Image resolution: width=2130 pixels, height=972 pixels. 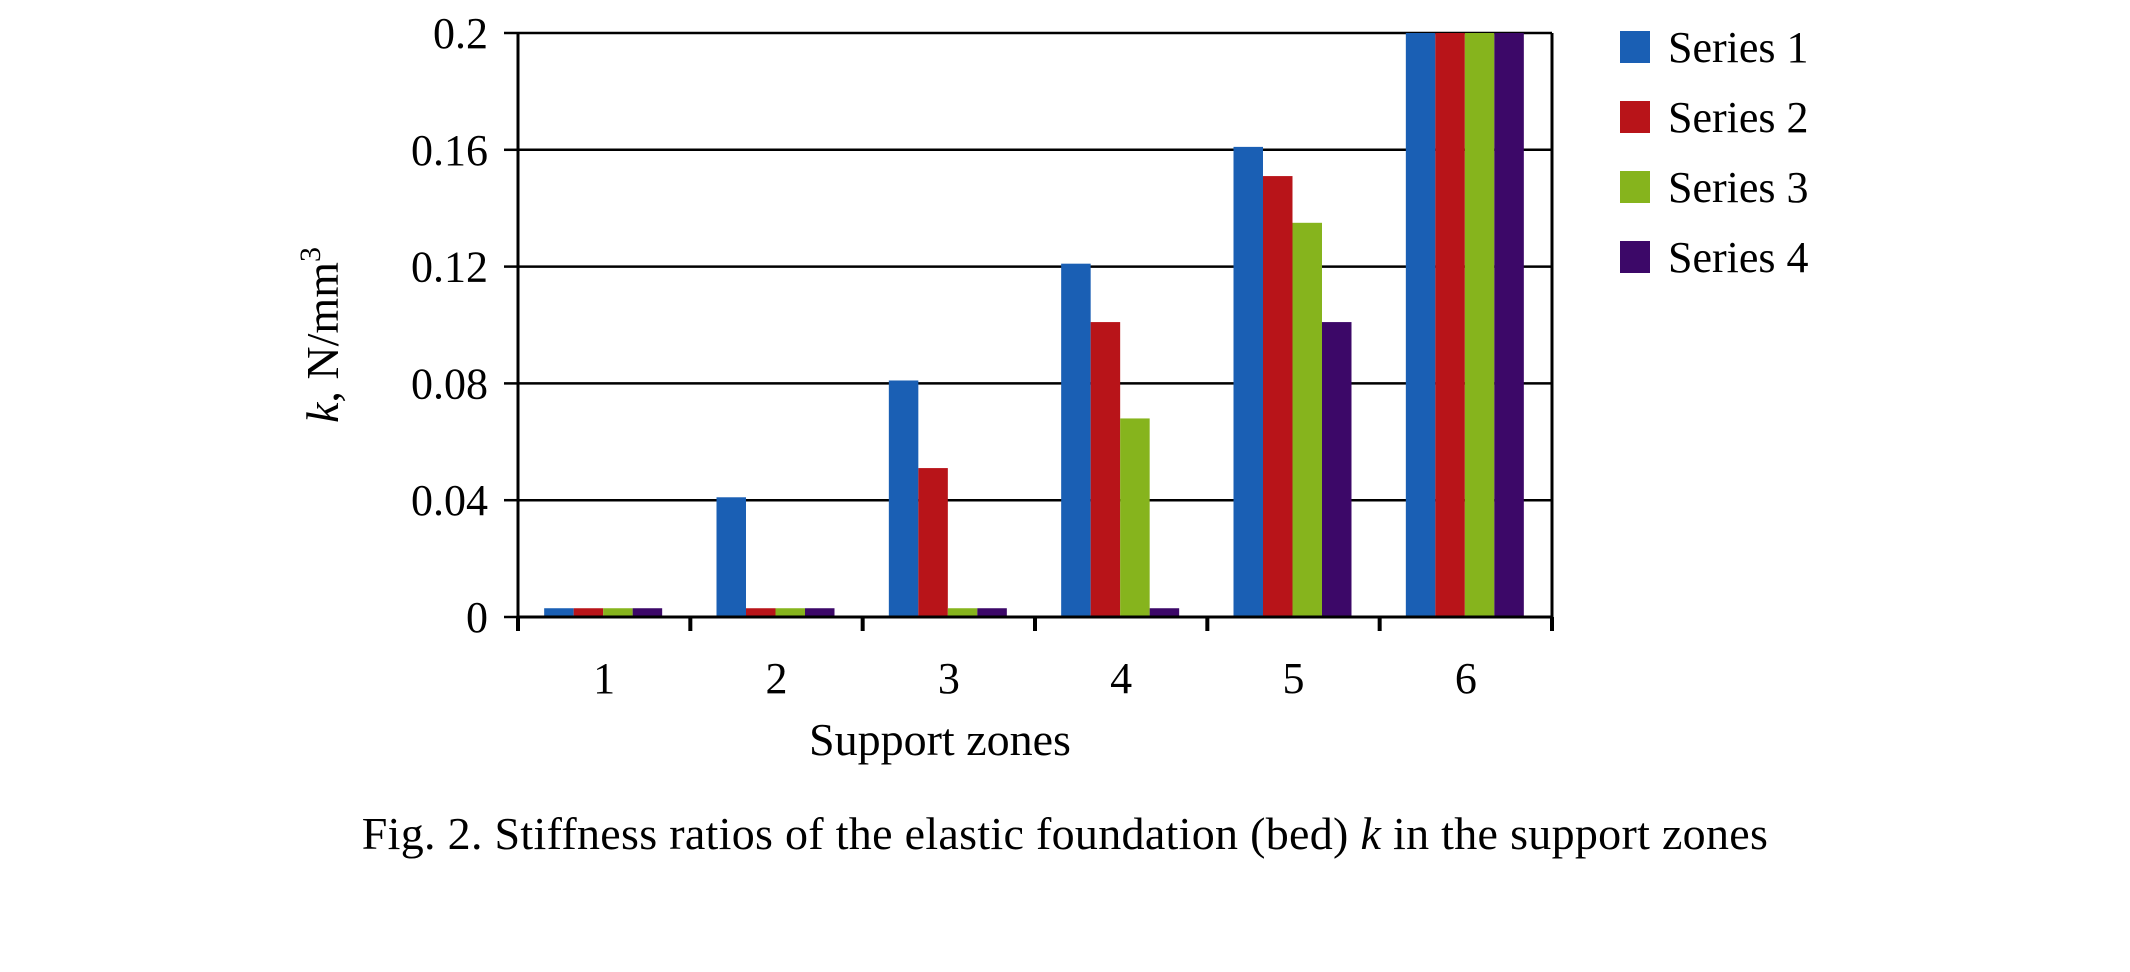 What do you see at coordinates (1035, 678) in the screenshot?
I see `x-tick-labels: 1 2 3 4 5 6` at bounding box center [1035, 678].